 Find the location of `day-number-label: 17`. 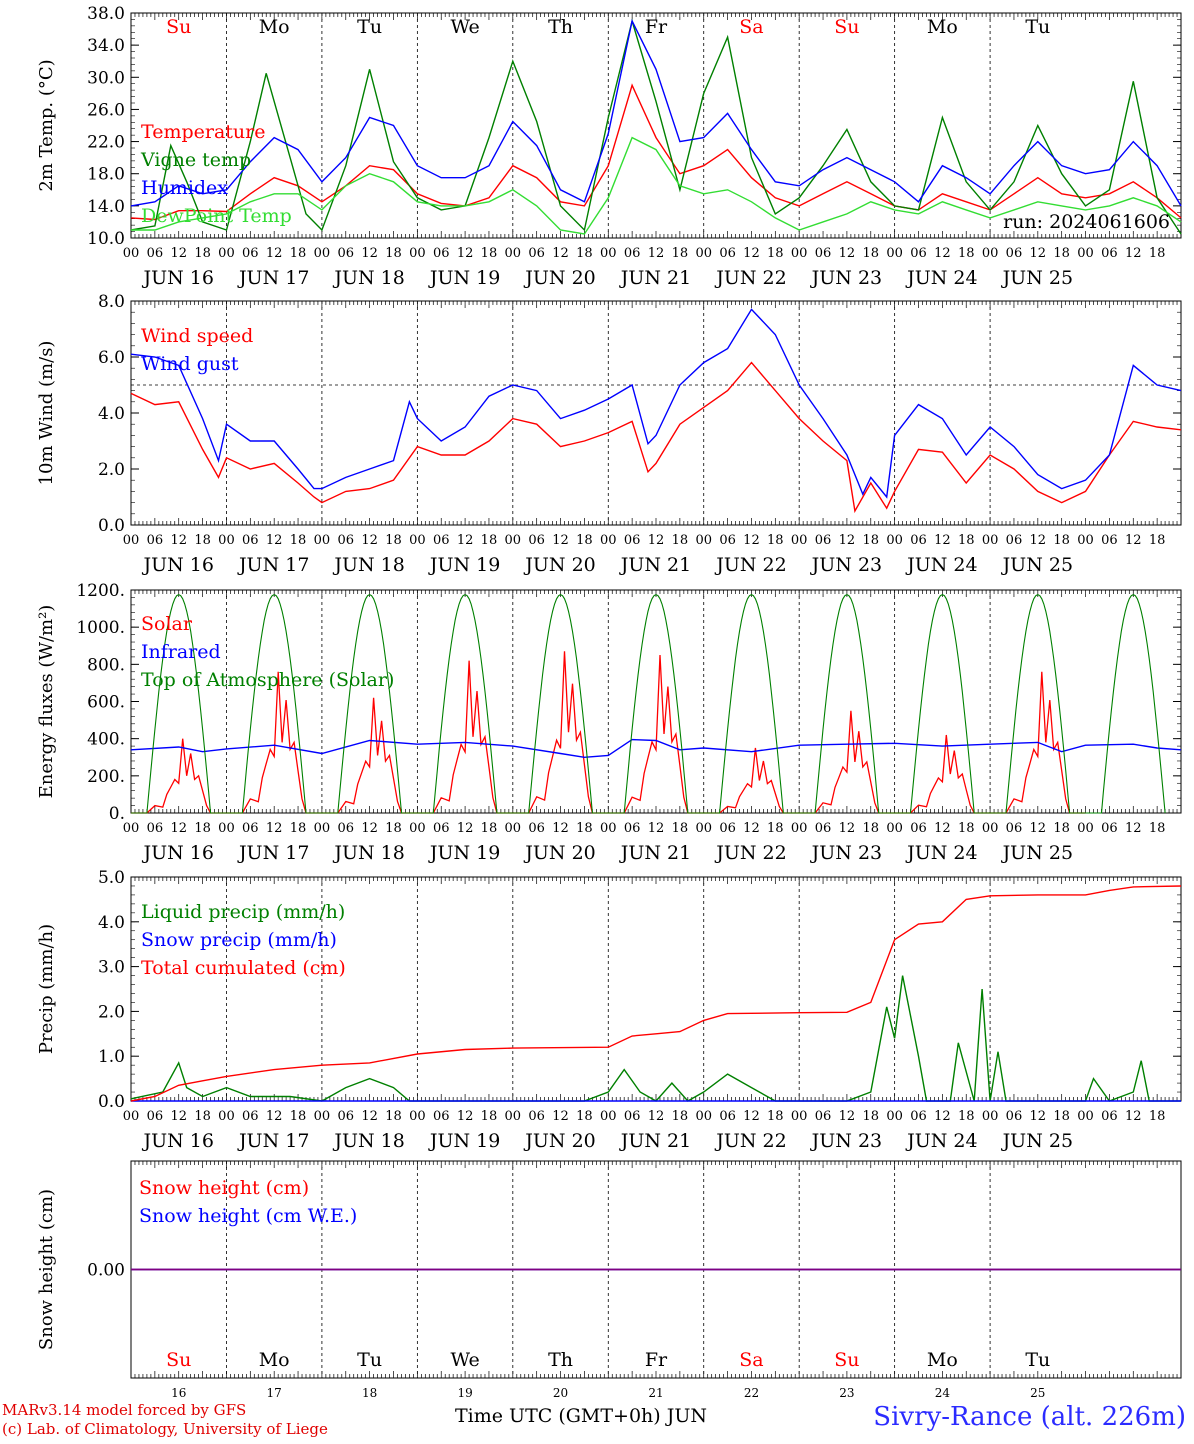

day-number-label: 17 is located at coordinates (274, 1393).